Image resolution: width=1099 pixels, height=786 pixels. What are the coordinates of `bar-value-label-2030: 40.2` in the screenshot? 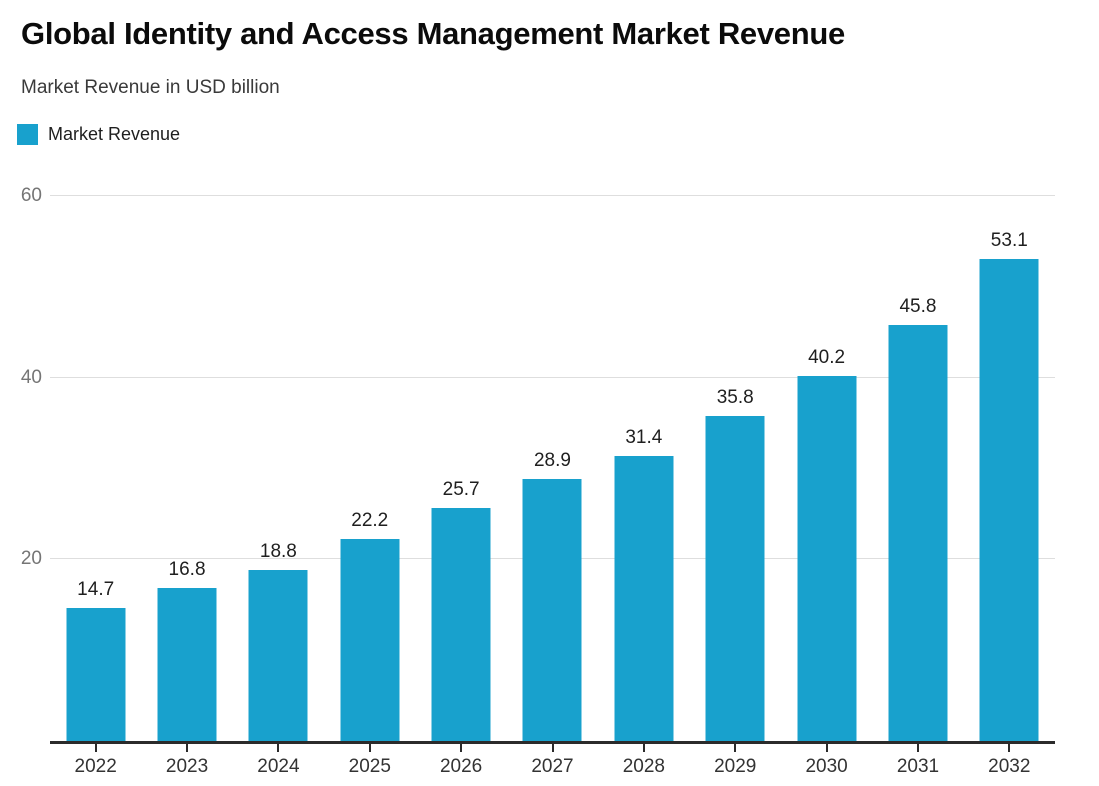 It's located at (827, 357).